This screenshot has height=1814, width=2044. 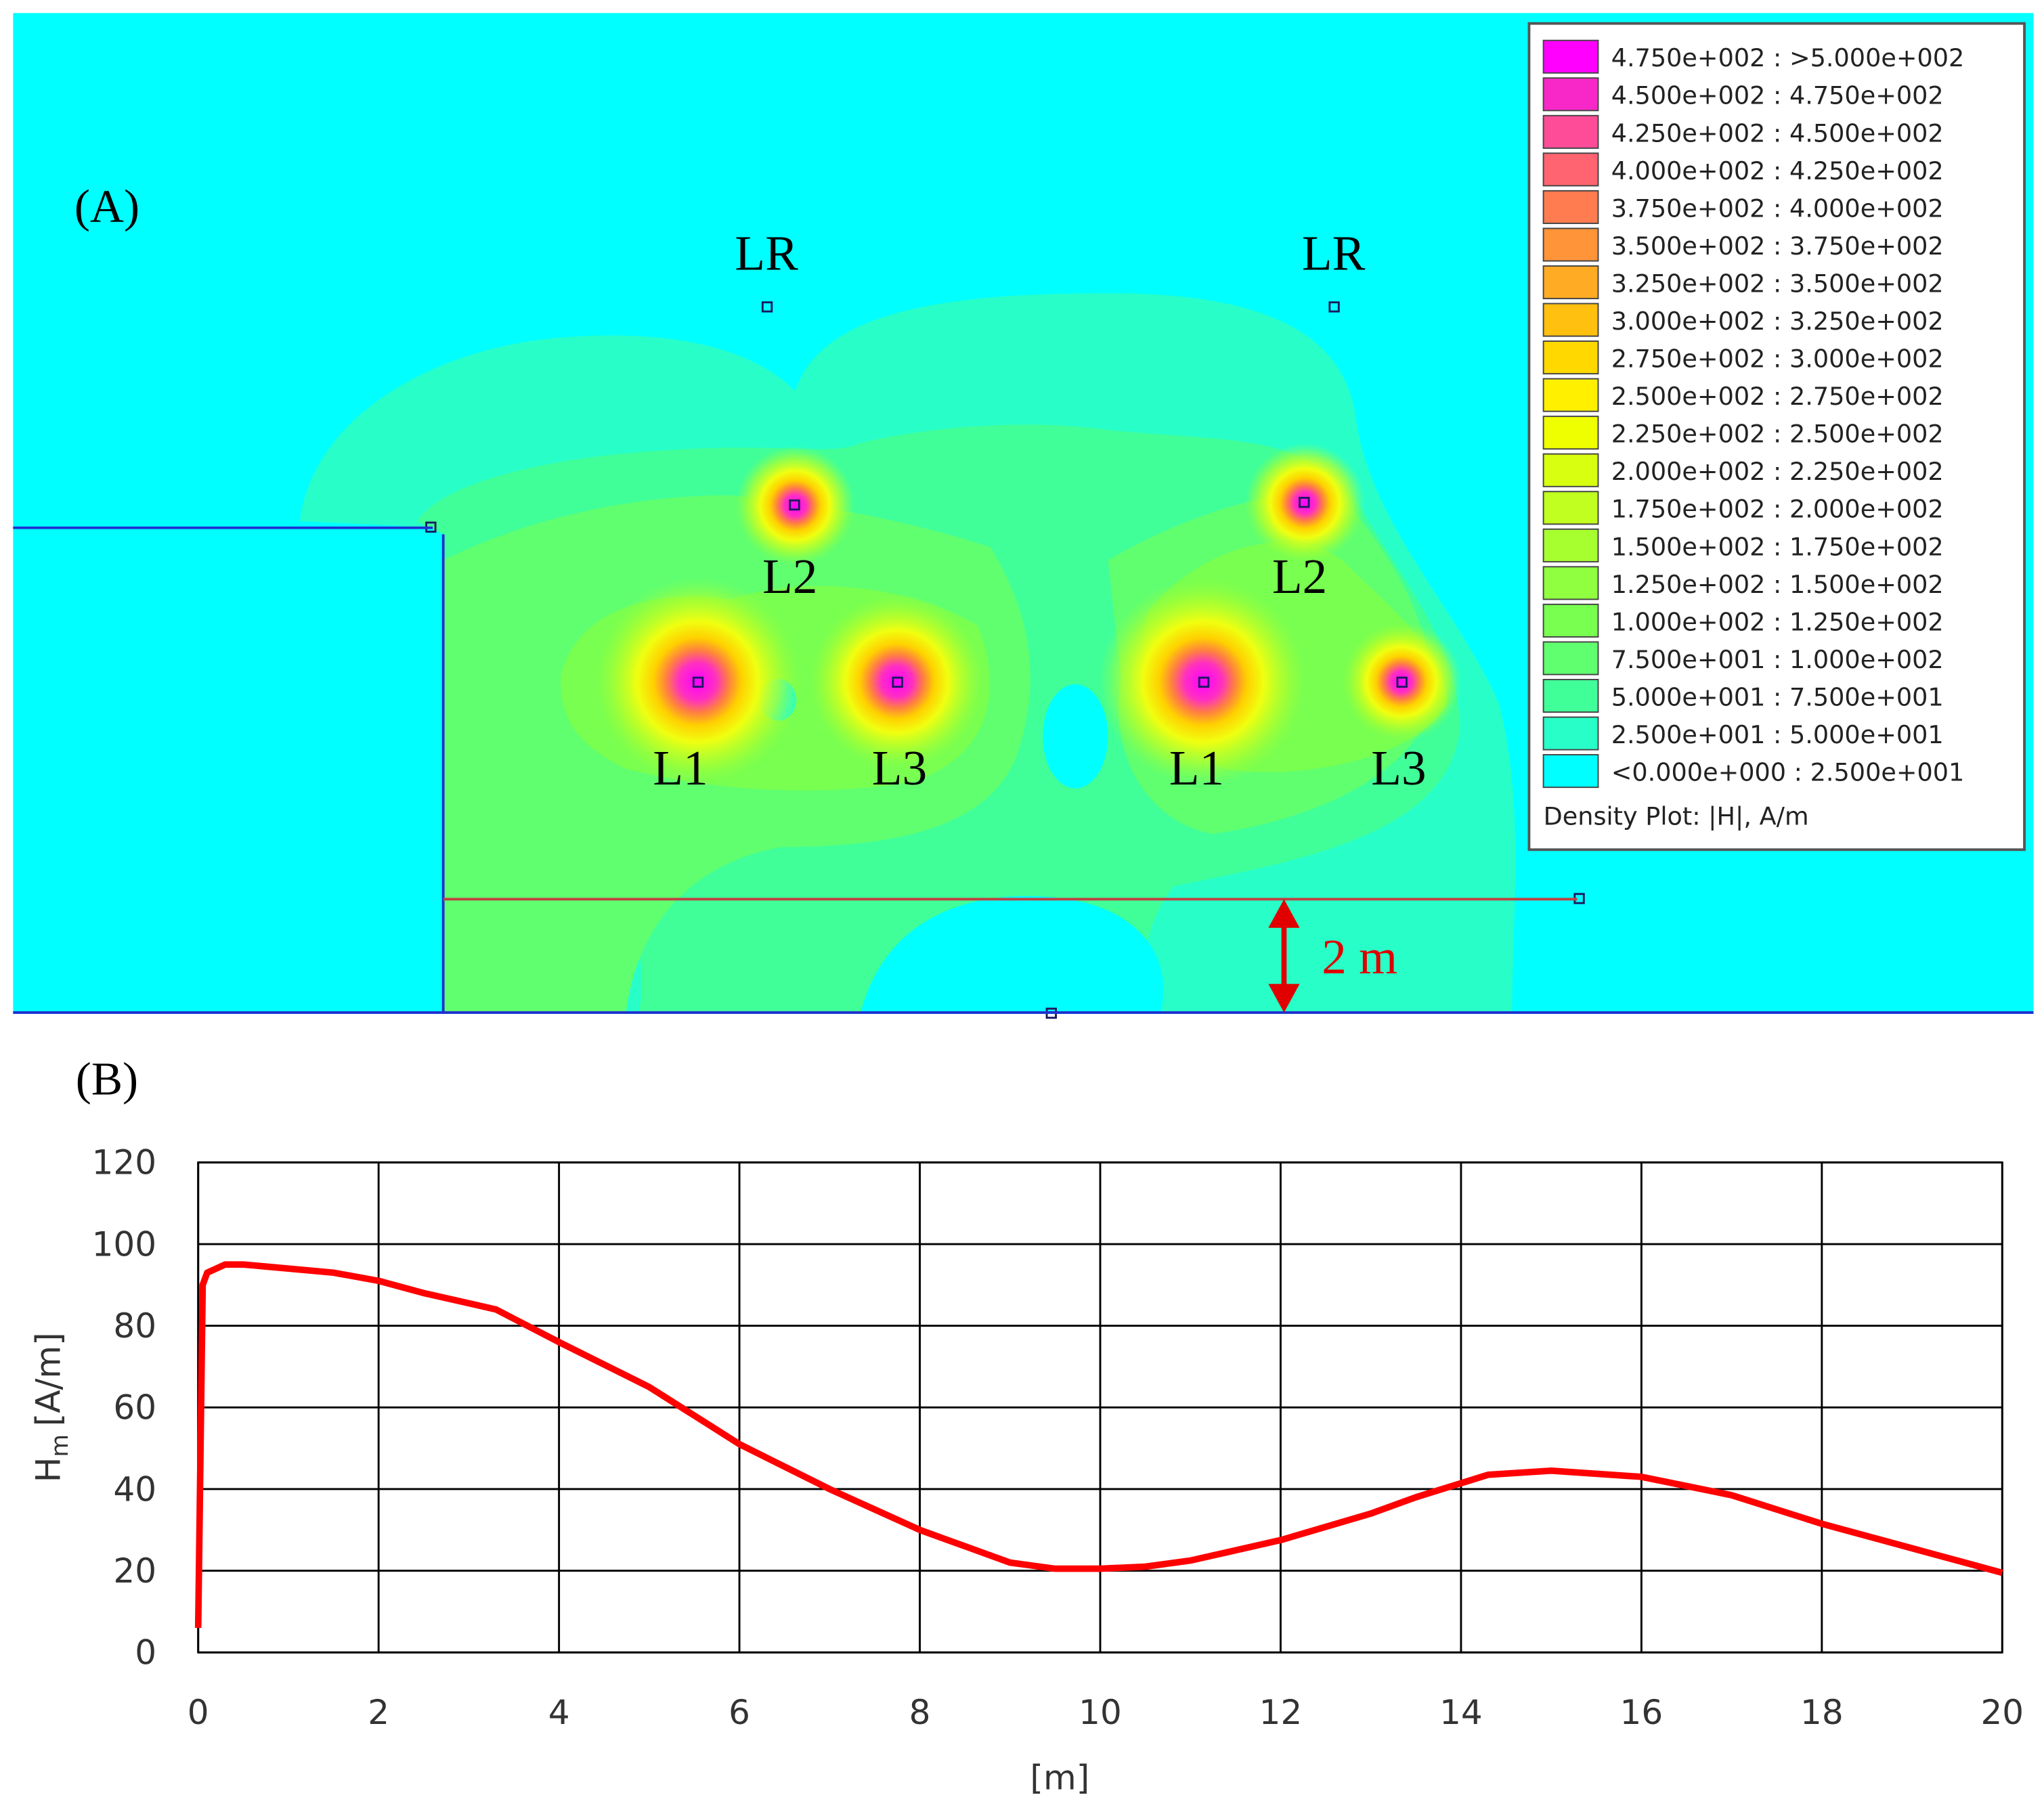 What do you see at coordinates (1676, 817) in the screenshot?
I see `legend-title: Density Plot: |H|, A/m` at bounding box center [1676, 817].